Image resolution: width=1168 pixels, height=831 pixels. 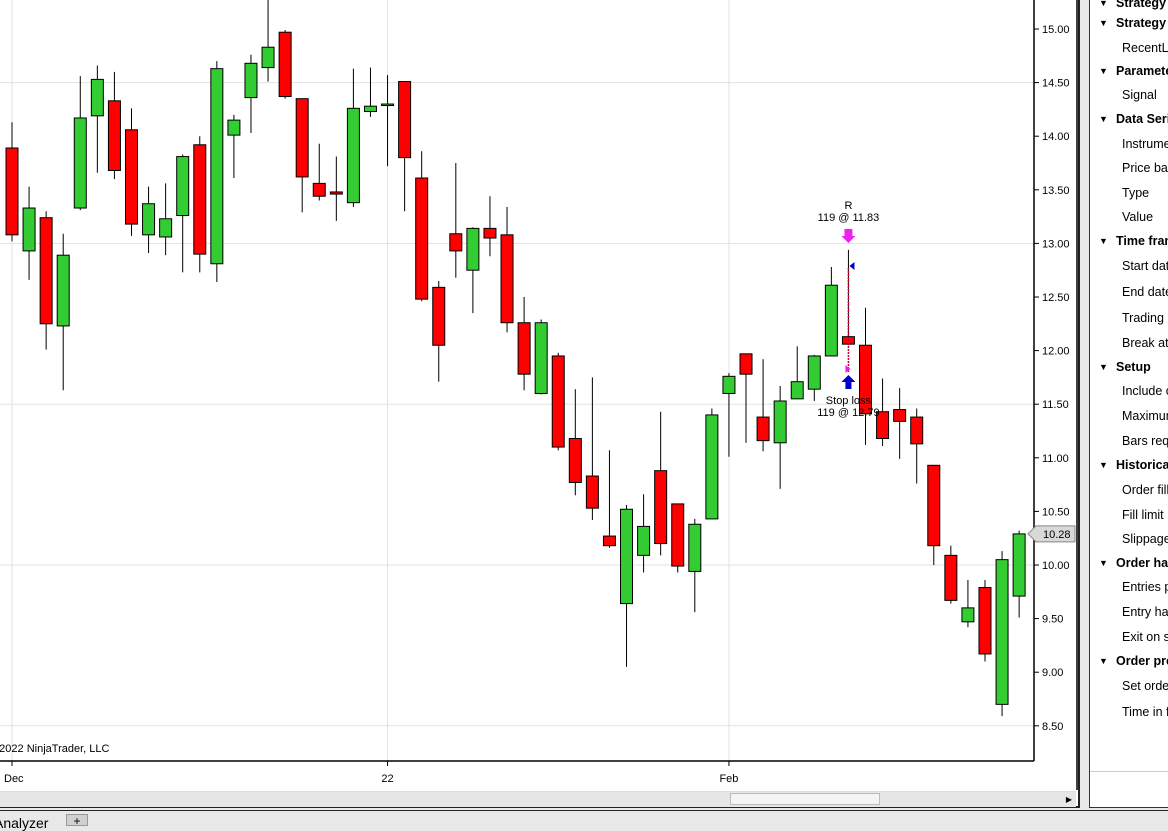 What do you see at coordinates (805, 799) in the screenshot?
I see `scrollbar-thumb` at bounding box center [805, 799].